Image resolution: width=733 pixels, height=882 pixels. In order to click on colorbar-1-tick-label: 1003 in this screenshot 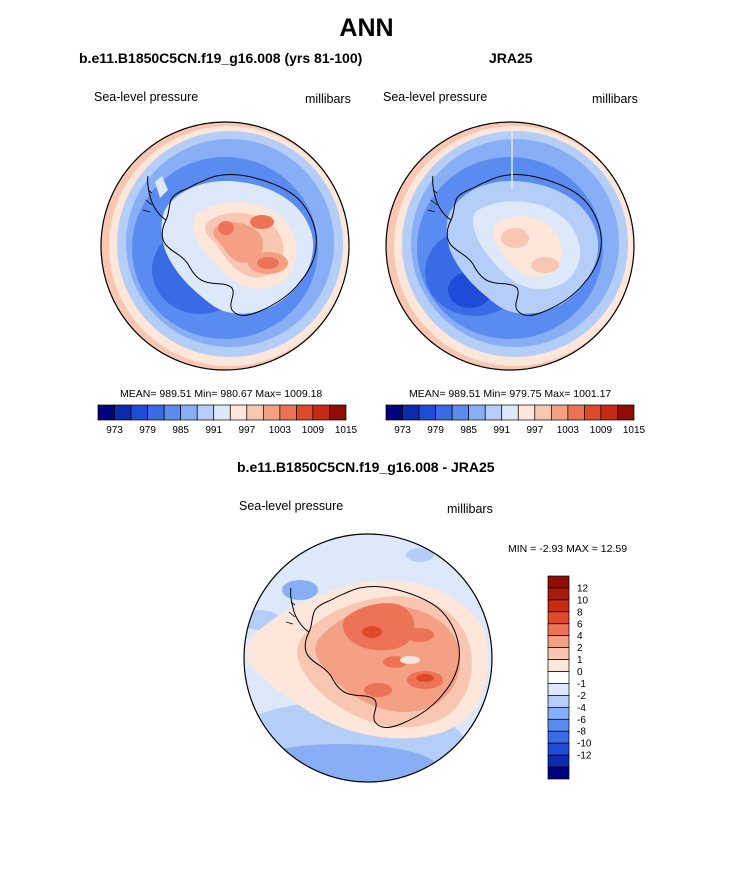, I will do `click(280, 430)`.